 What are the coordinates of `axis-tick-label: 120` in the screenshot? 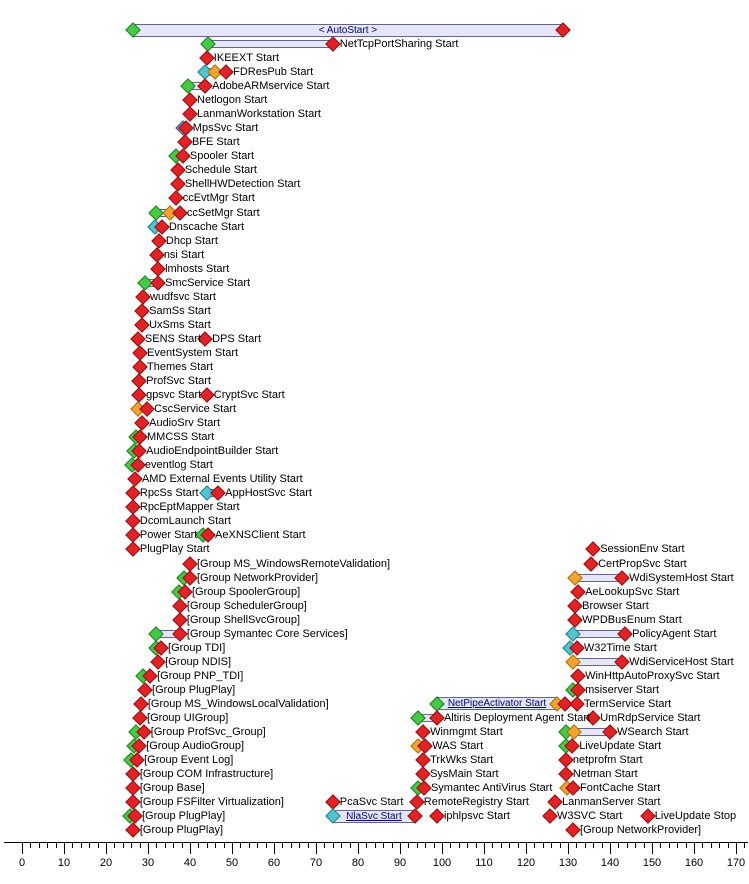 It's located at (526, 863).